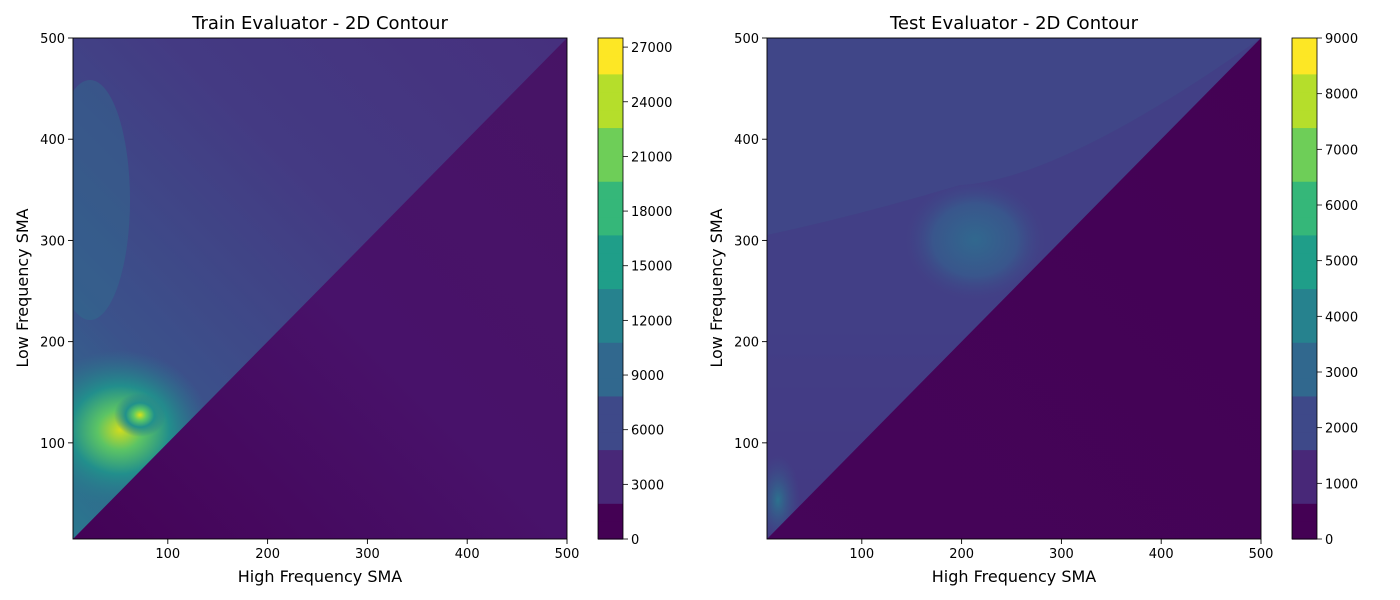  What do you see at coordinates (1324, 290) in the screenshot?
I see `test-colorbar: 0 1000 2000 3000 4000 5000 6000 7000 8000 9000` at bounding box center [1324, 290].